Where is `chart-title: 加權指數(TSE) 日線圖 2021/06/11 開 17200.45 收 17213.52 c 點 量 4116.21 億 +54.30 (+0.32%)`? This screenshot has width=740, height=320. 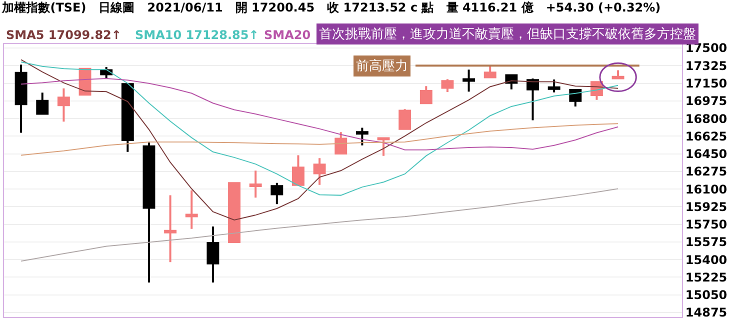
chart-title: 加權指數(TSE) 日線圖 2021/06/11 開 17200.45 收 17213.52 c 點 量 4116.21 億 +54.30 (+0.32%) is located at coordinates (331, 7).